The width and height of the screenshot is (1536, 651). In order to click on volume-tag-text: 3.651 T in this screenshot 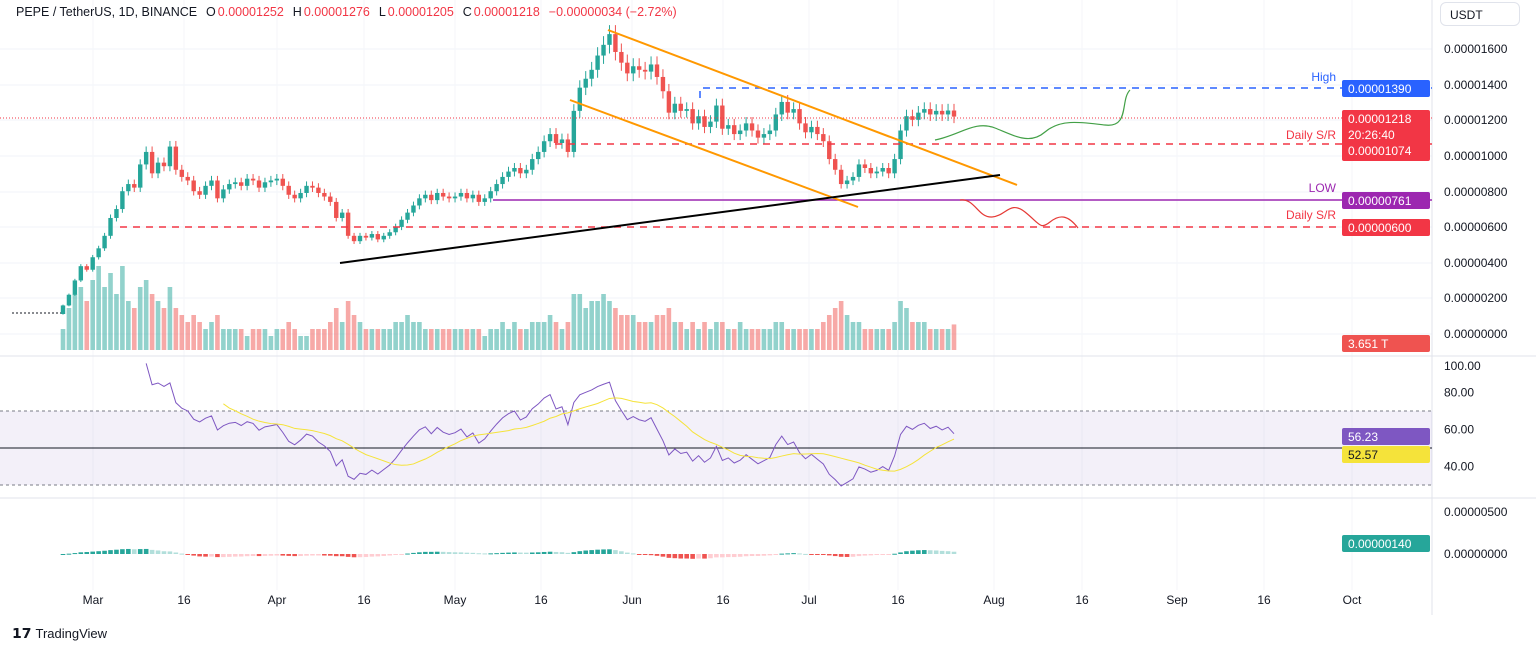, I will do `click(1368, 344)`.